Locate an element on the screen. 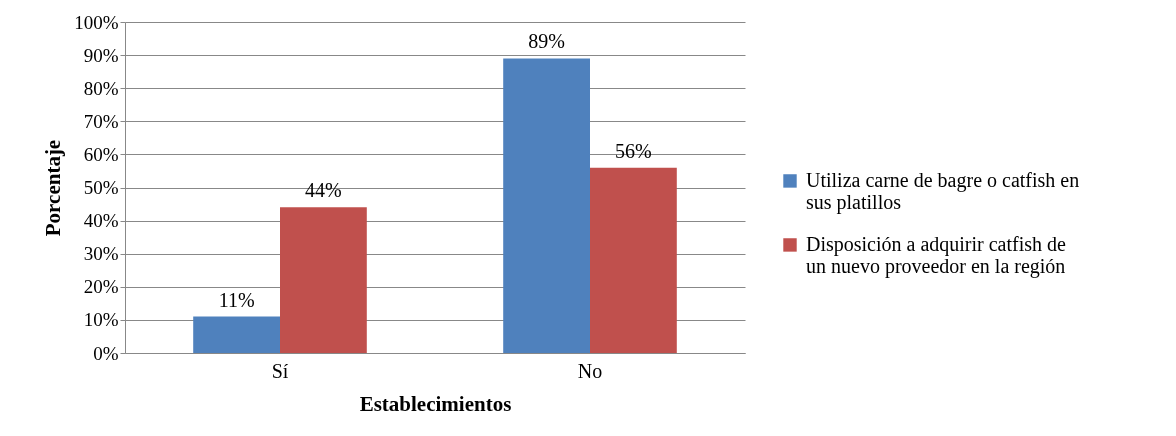 The image size is (1176, 436). legend-label: Disposición a adquirir catfish de un nuevo proveedor en la región is located at coordinates (936, 255).